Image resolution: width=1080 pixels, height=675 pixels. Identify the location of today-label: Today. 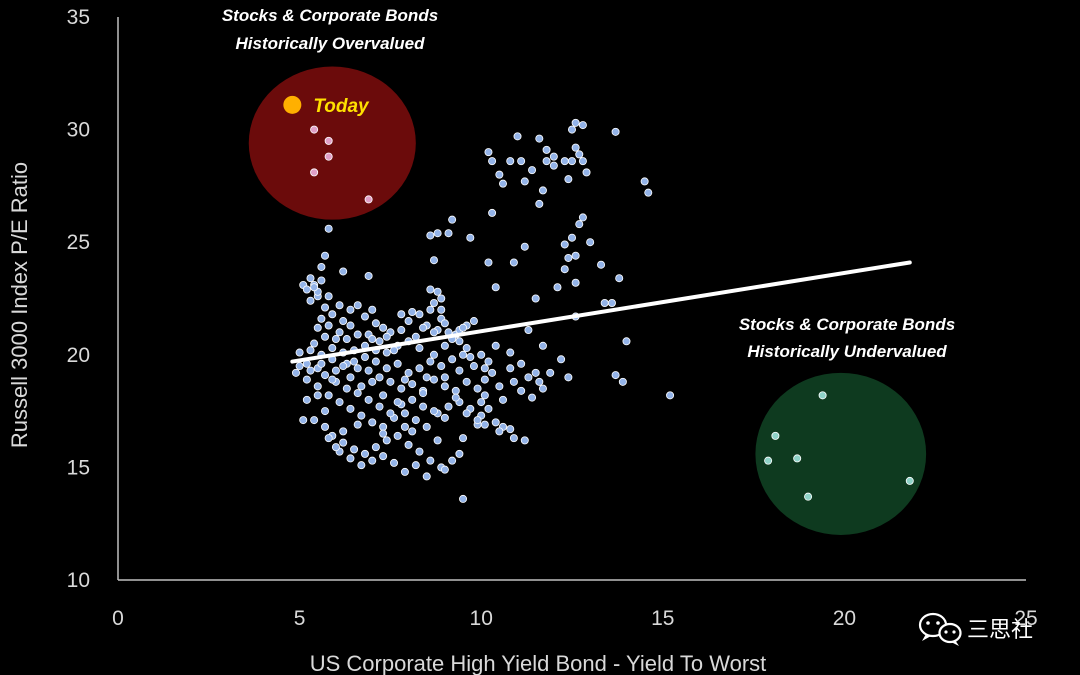
(341, 106).